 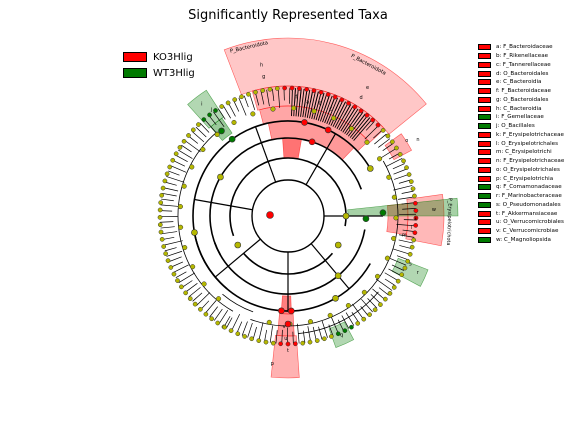 I want to click on legend-label: WT3Hlig, so click(x=174, y=73).